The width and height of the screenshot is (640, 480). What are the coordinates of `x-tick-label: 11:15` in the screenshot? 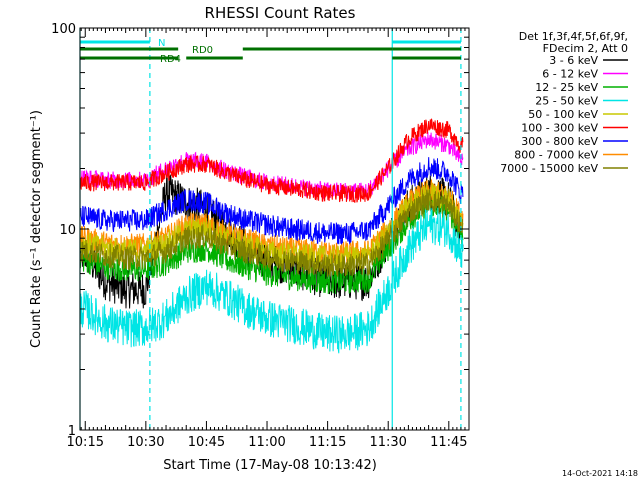 It's located at (327, 442).